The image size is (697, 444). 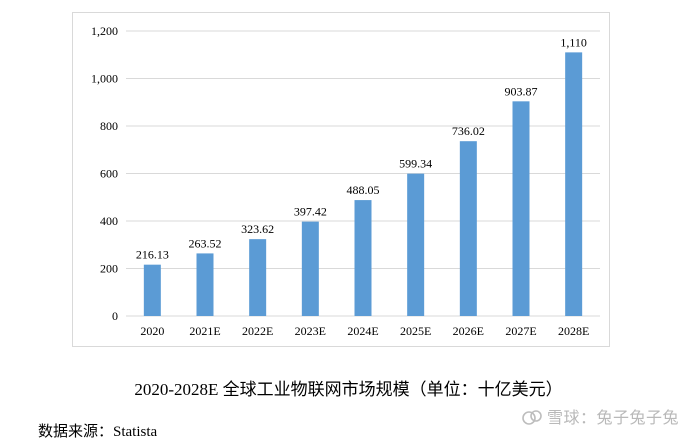 What do you see at coordinates (109, 126) in the screenshot?
I see `y-tick-label: 800` at bounding box center [109, 126].